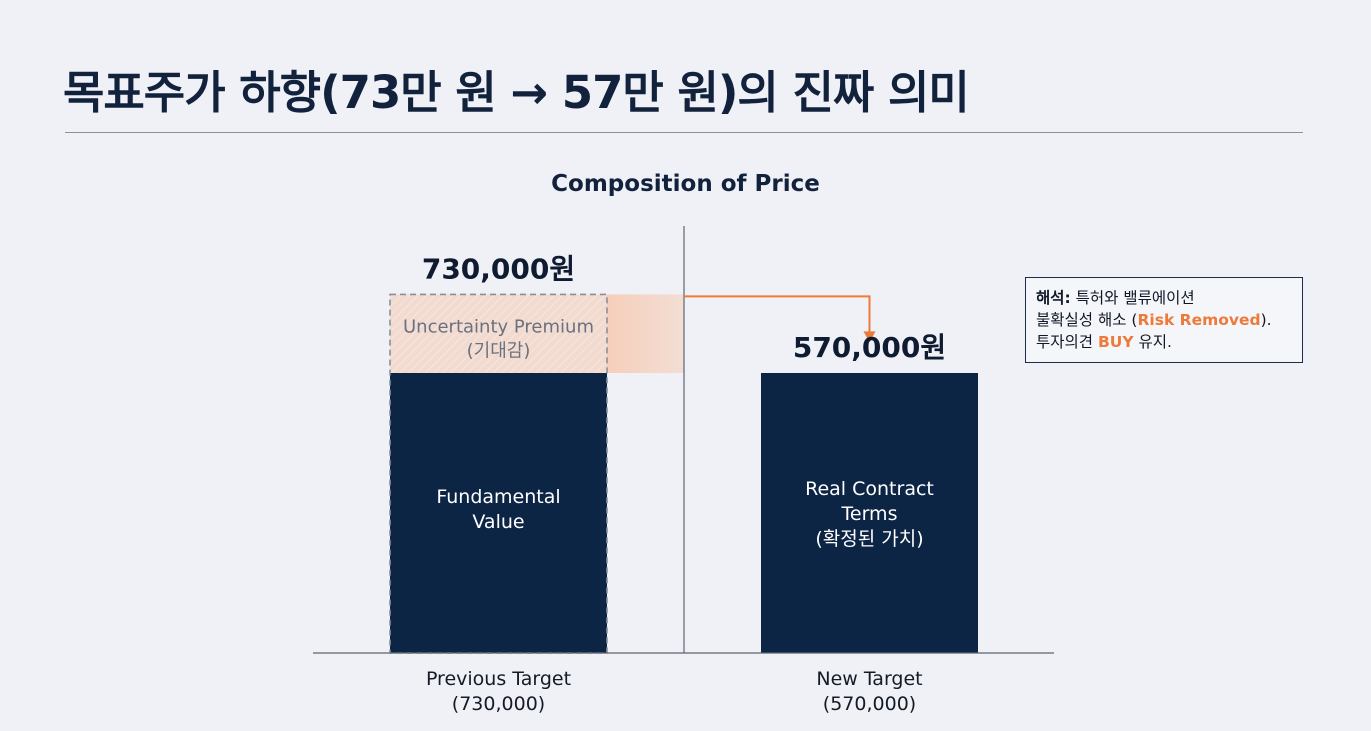 The height and width of the screenshot is (731, 1371). I want to click on premium-removal-band, so click(645, 333).